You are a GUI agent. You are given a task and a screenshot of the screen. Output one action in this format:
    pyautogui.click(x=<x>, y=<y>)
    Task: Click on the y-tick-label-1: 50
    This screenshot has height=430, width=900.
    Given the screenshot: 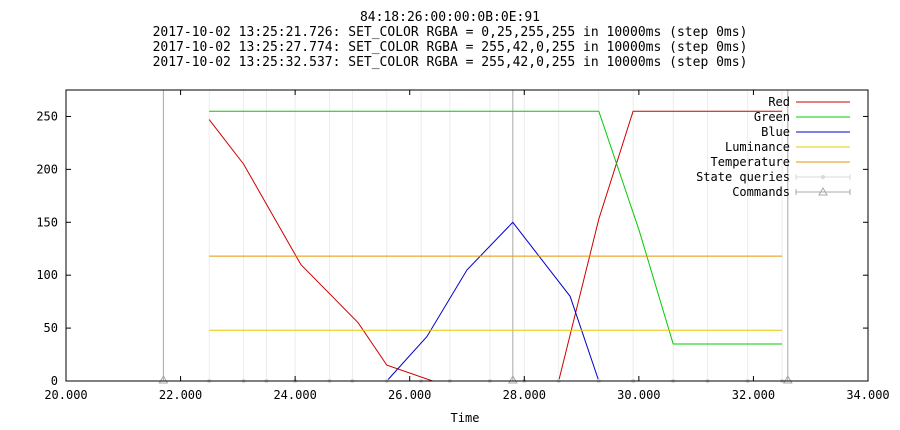 What is the action you would take?
    pyautogui.click(x=51, y=328)
    